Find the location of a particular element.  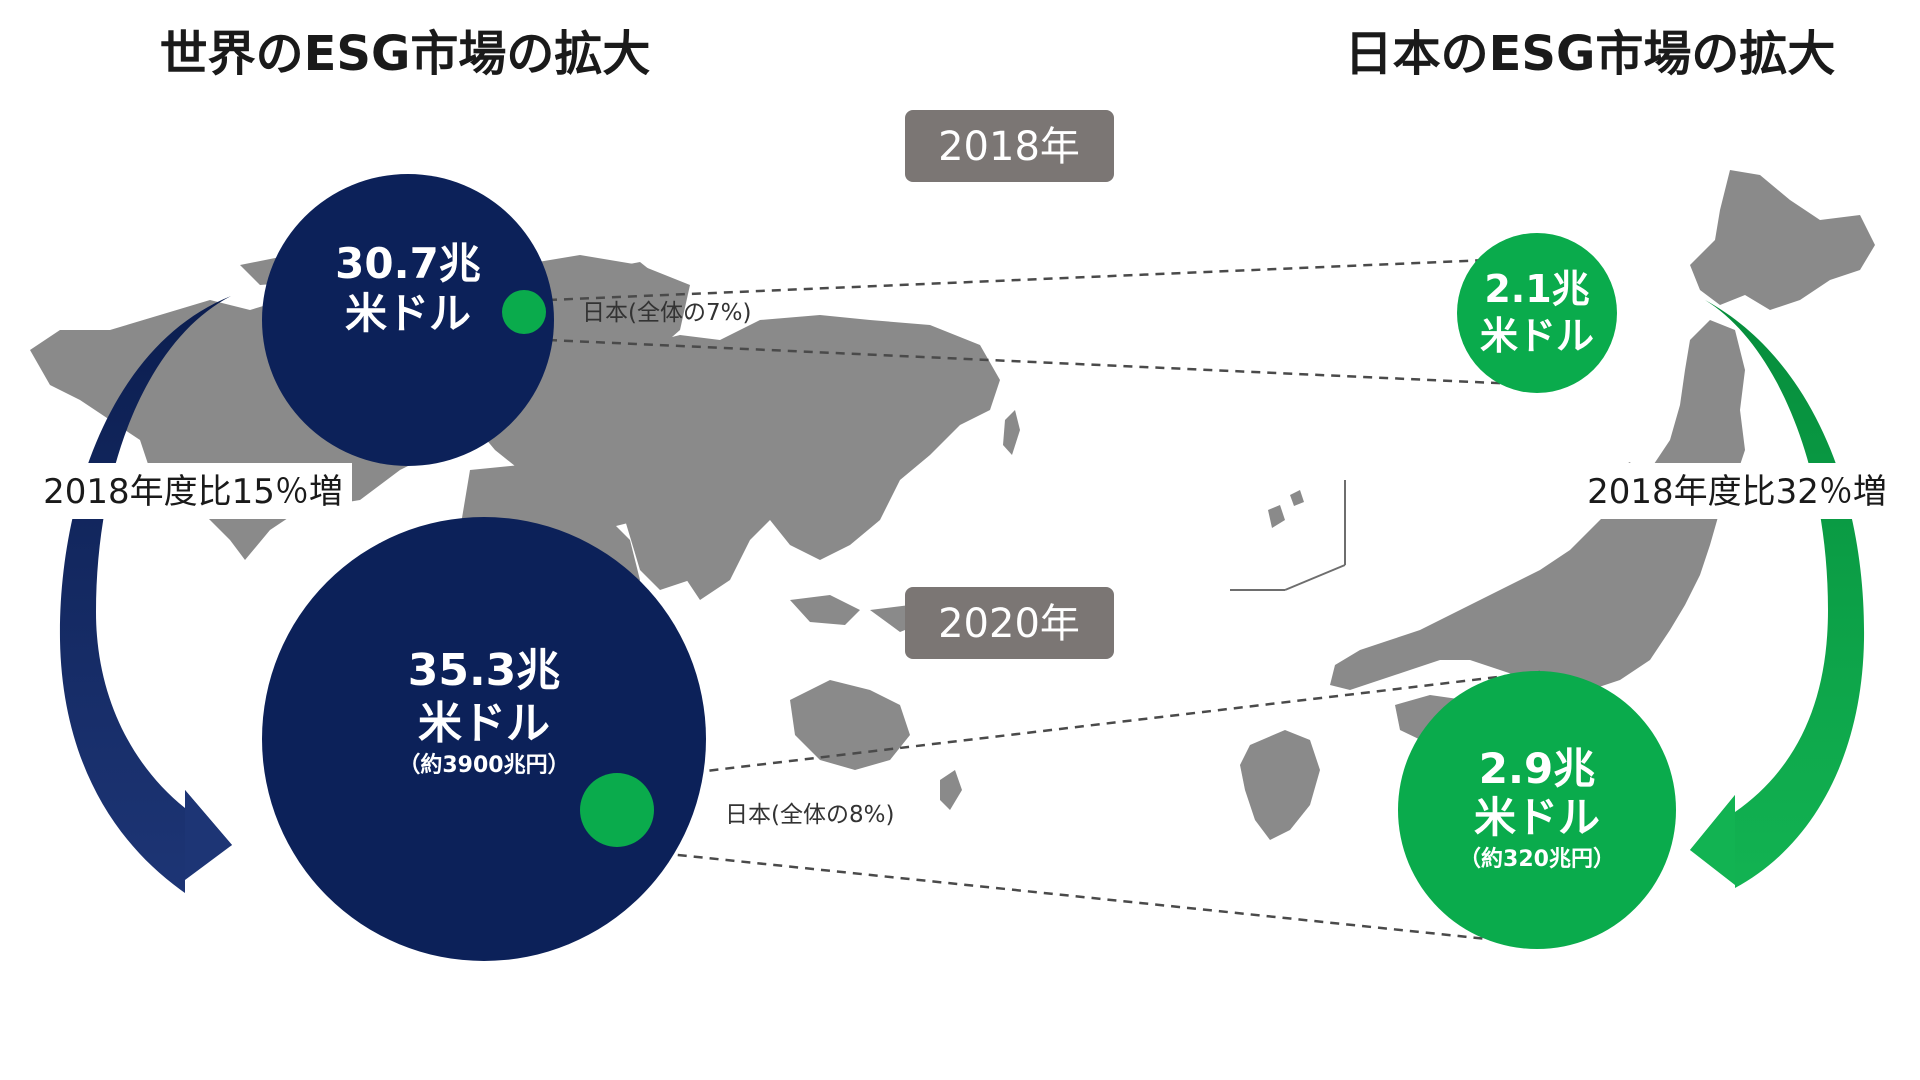

world-2020-japan-dot is located at coordinates (617, 810).